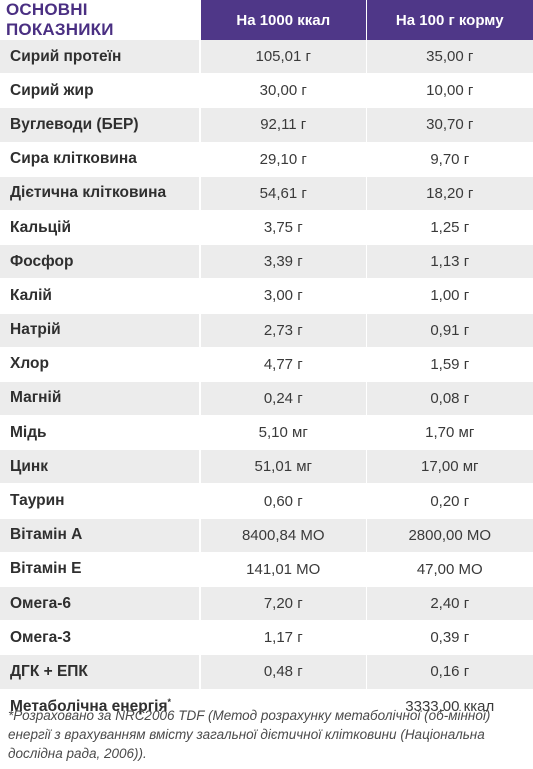  I want to click on value-per-1000-kcal: 105,01 г, so click(283, 57).